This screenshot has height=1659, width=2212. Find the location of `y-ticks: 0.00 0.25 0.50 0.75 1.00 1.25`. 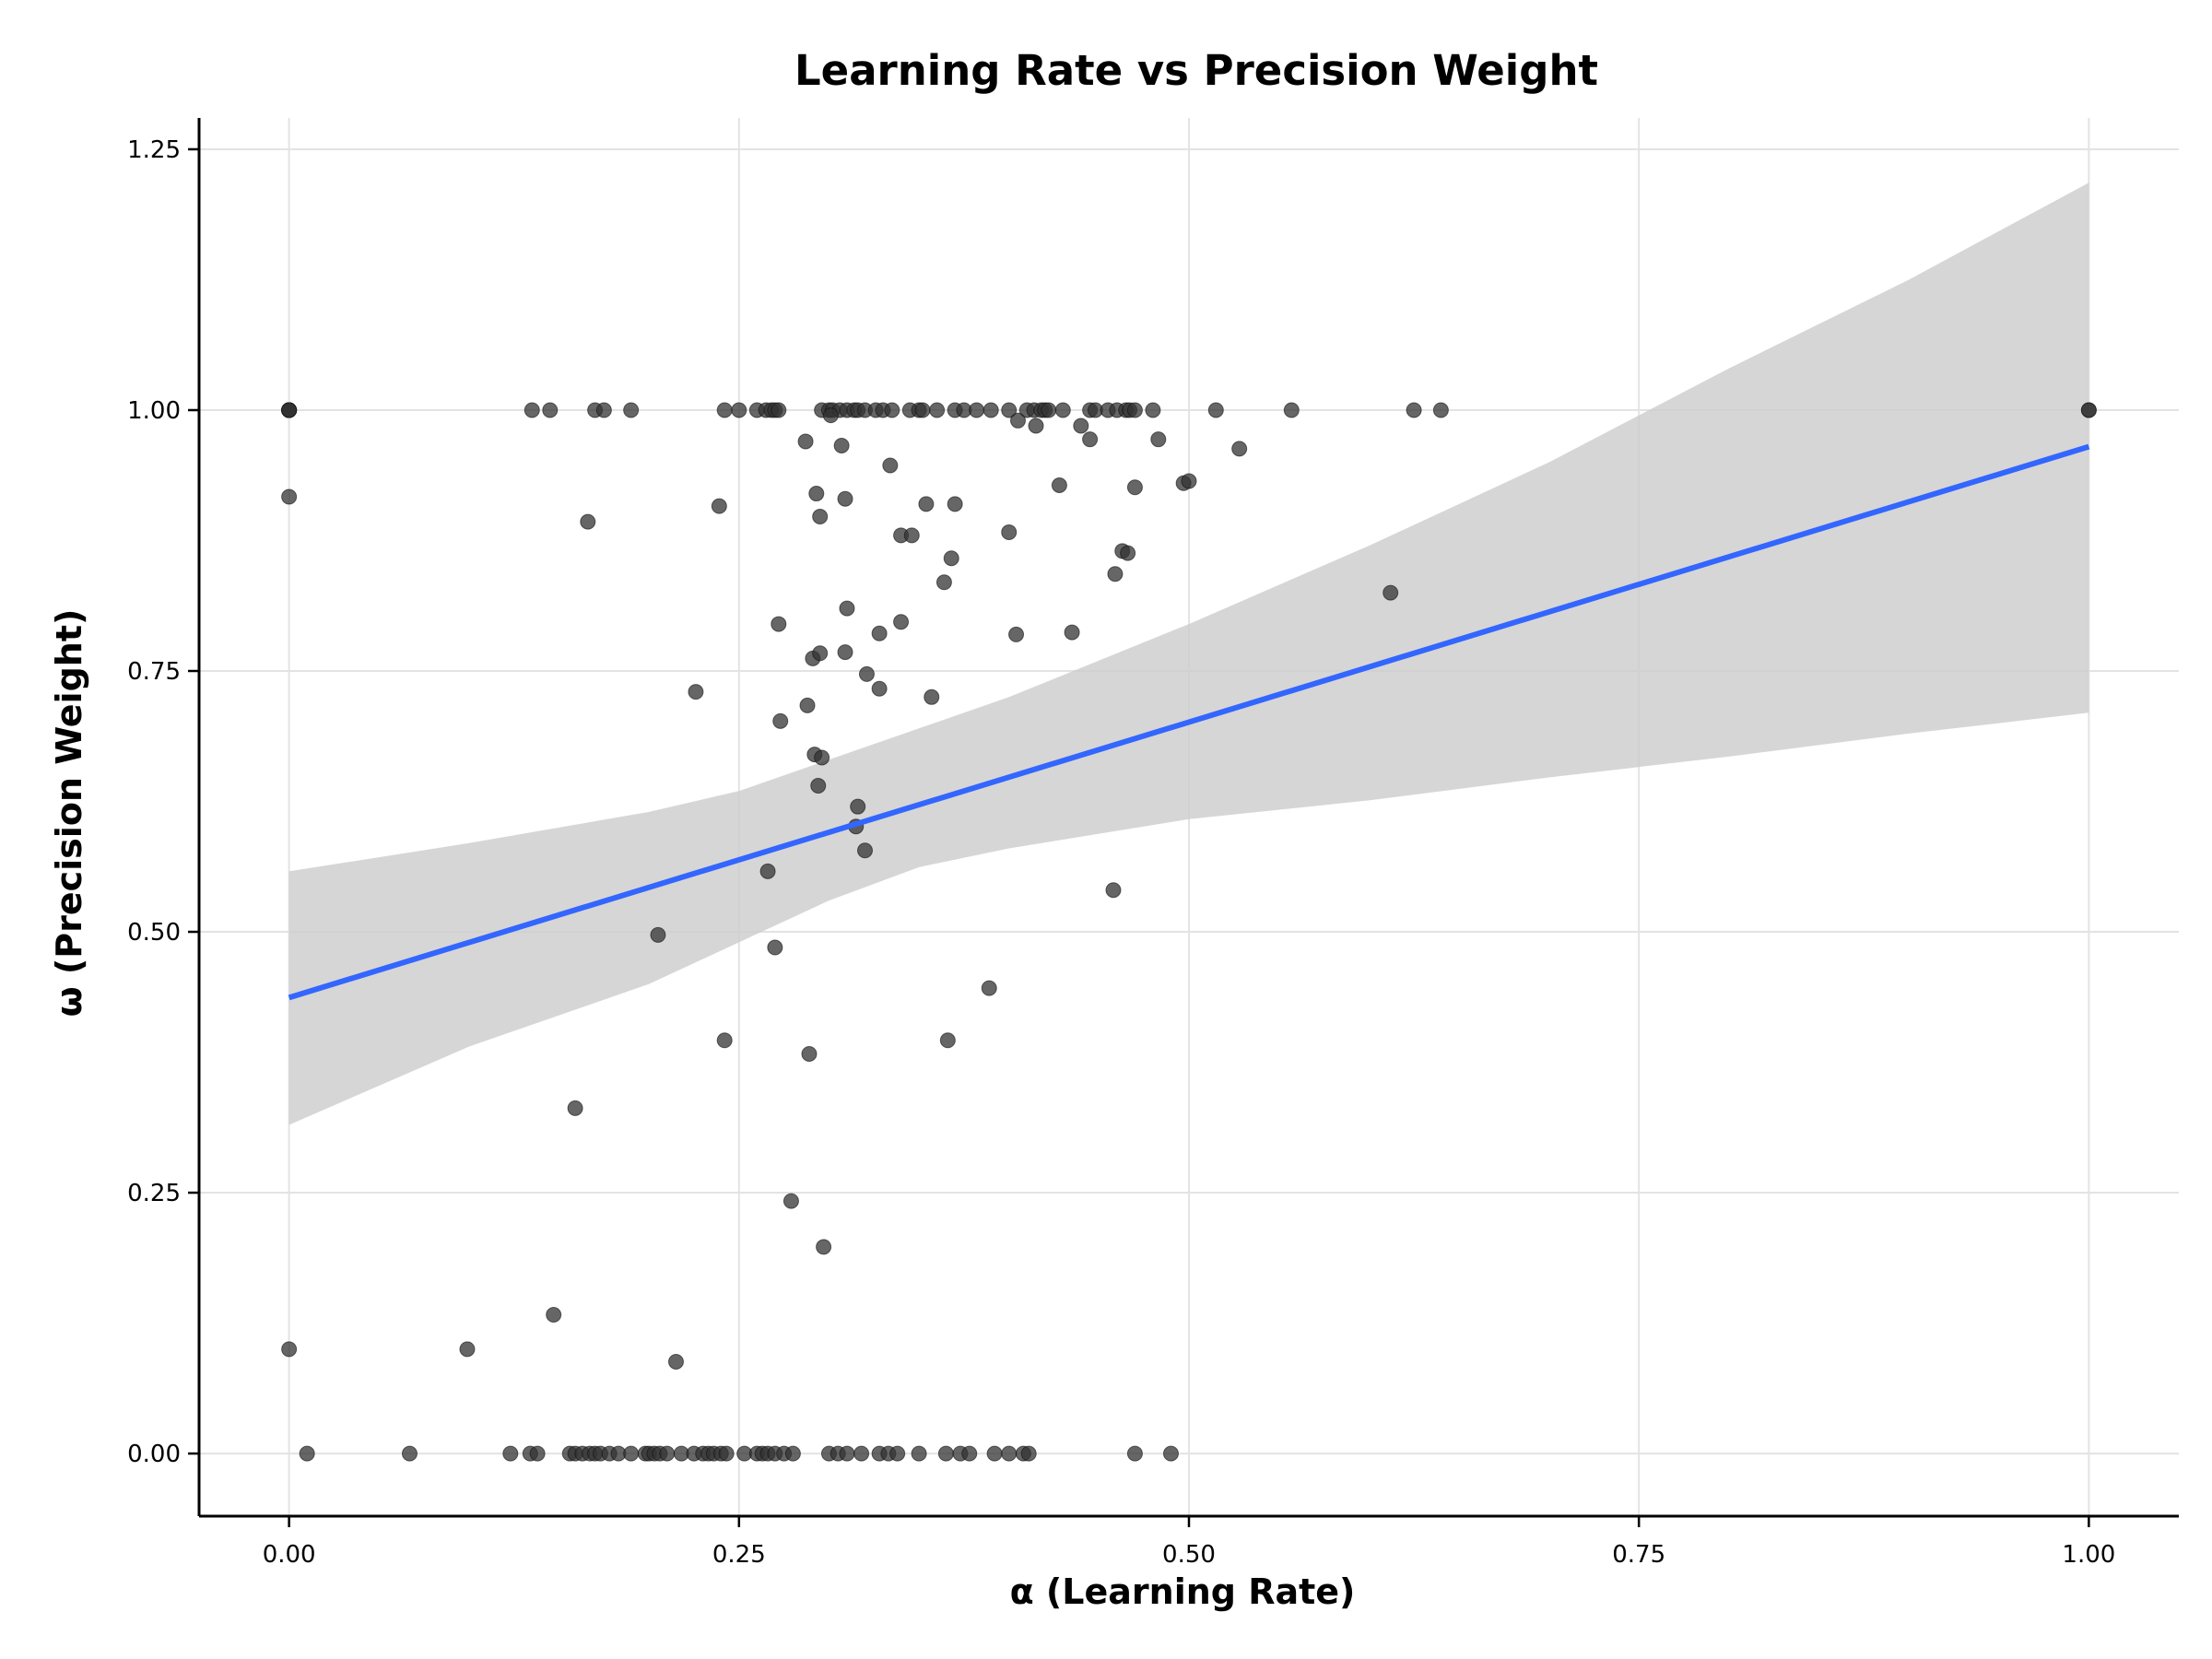

y-ticks: 0.00 0.25 0.50 0.75 1.00 1.25 is located at coordinates (163, 802).